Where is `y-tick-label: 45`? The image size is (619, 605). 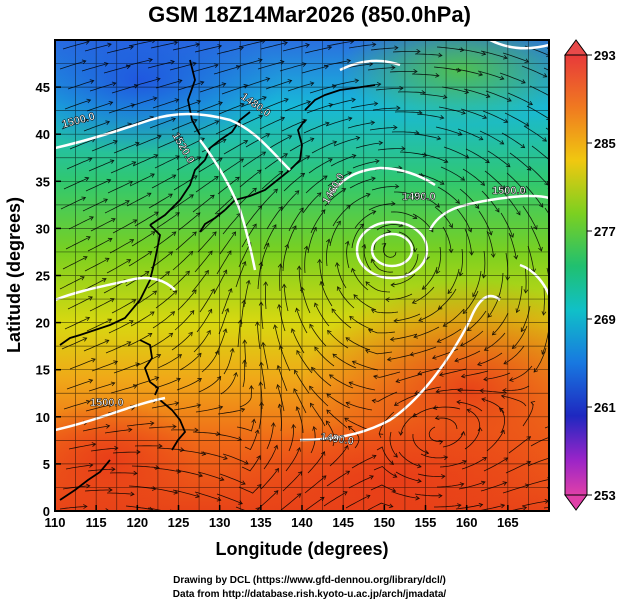 y-tick-label: 45 is located at coordinates (43, 87).